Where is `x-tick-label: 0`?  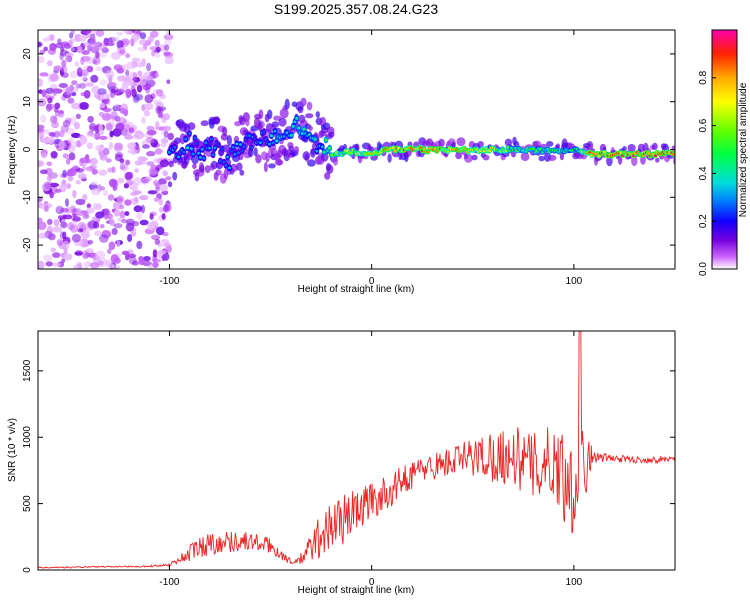
x-tick-label: 0 is located at coordinates (372, 582).